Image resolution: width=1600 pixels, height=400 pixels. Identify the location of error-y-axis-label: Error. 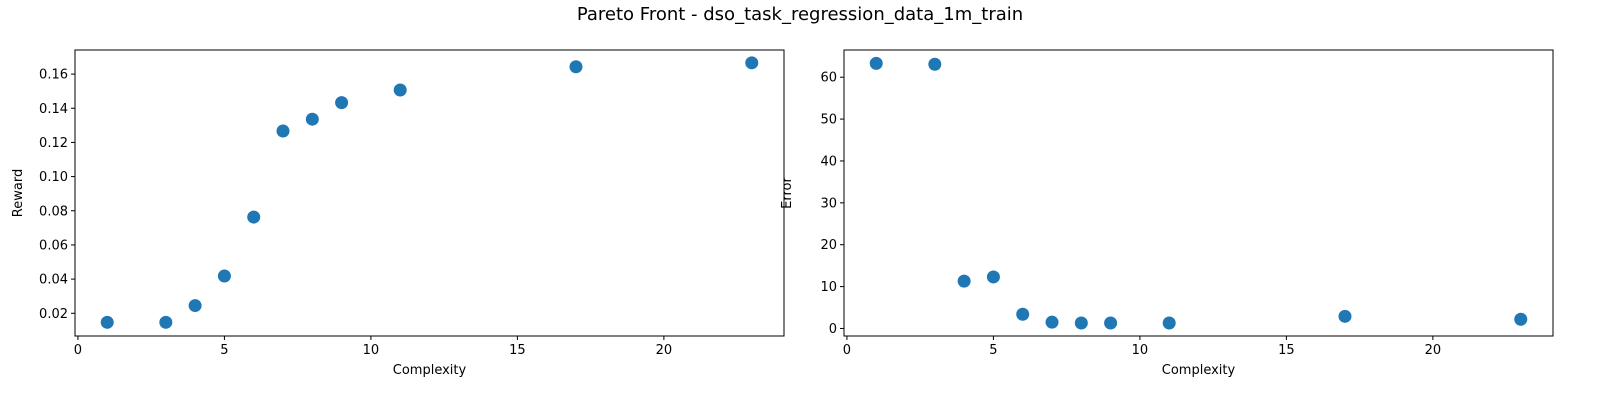
(787, 193).